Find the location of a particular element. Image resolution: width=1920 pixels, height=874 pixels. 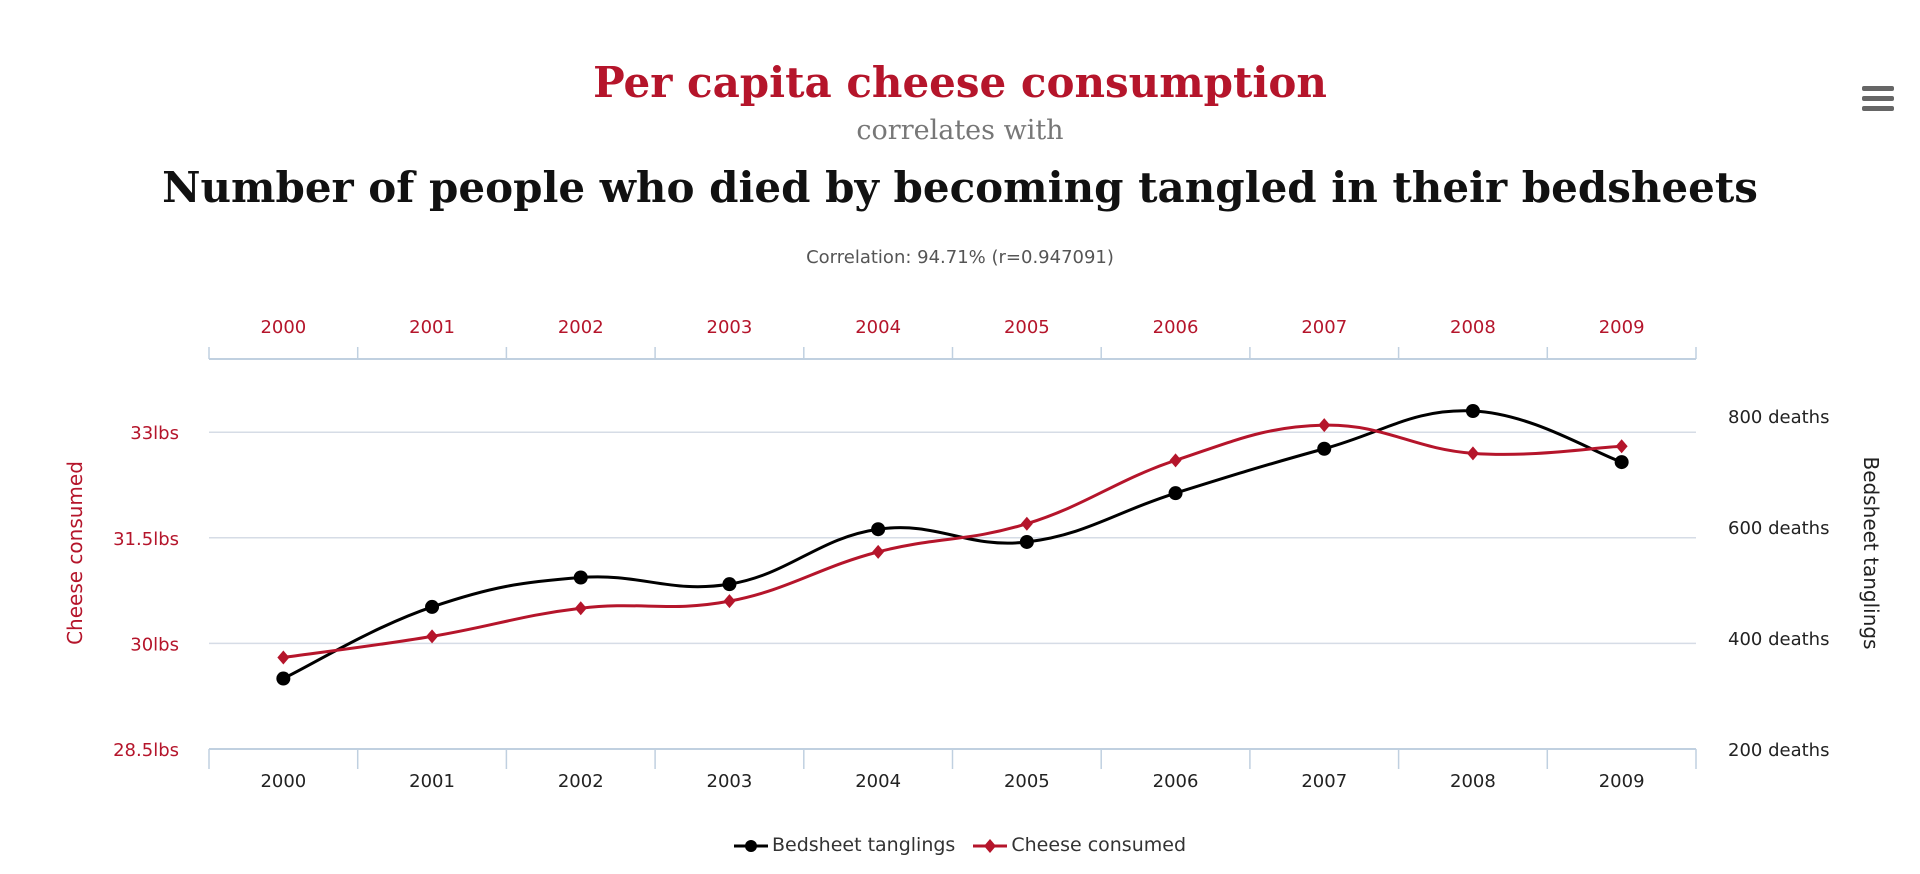

top-x-tick-label: 2003 is located at coordinates (730, 327).